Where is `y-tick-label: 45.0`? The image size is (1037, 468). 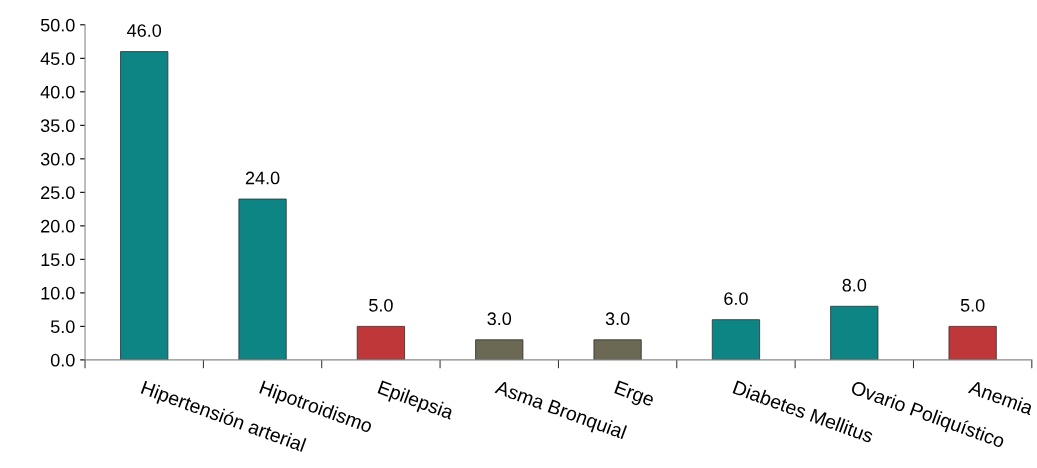 y-tick-label: 45.0 is located at coordinates (57, 59).